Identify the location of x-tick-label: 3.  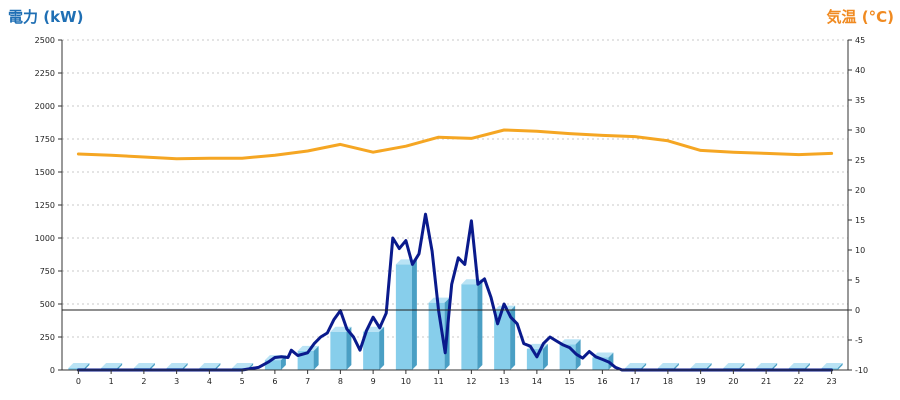
(176, 381).